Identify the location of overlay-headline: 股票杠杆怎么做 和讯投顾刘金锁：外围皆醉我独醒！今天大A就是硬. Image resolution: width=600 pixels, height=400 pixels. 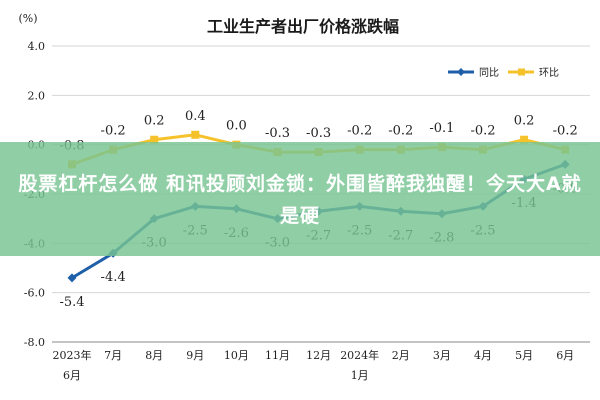
(300, 200).